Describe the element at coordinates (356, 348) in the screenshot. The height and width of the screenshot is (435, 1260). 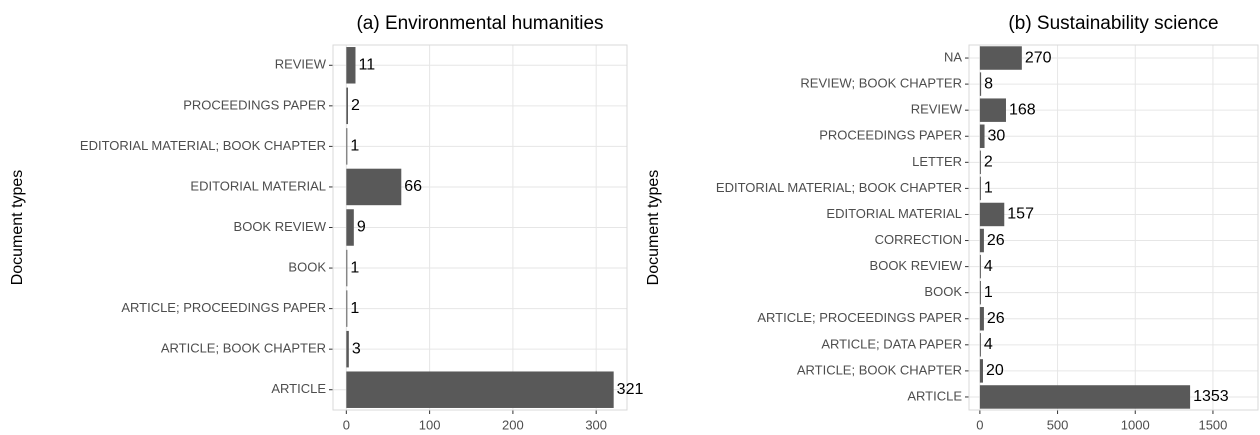
I see `value-label: 3` at that location.